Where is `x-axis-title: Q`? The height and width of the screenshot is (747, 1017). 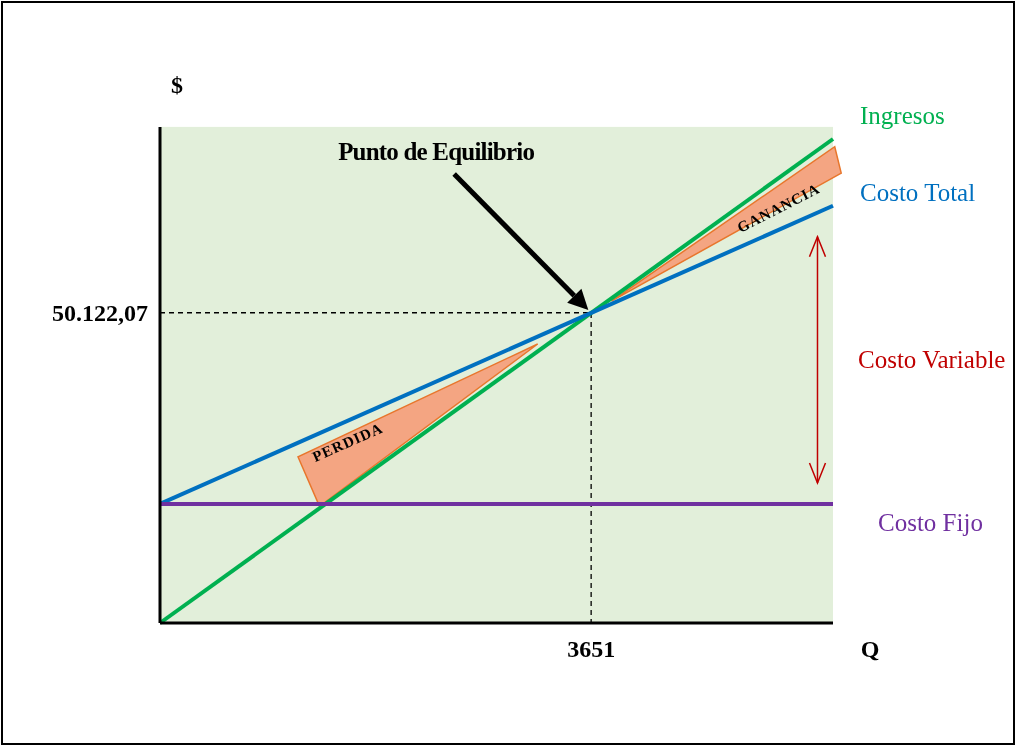 x-axis-title: Q is located at coordinates (870, 649).